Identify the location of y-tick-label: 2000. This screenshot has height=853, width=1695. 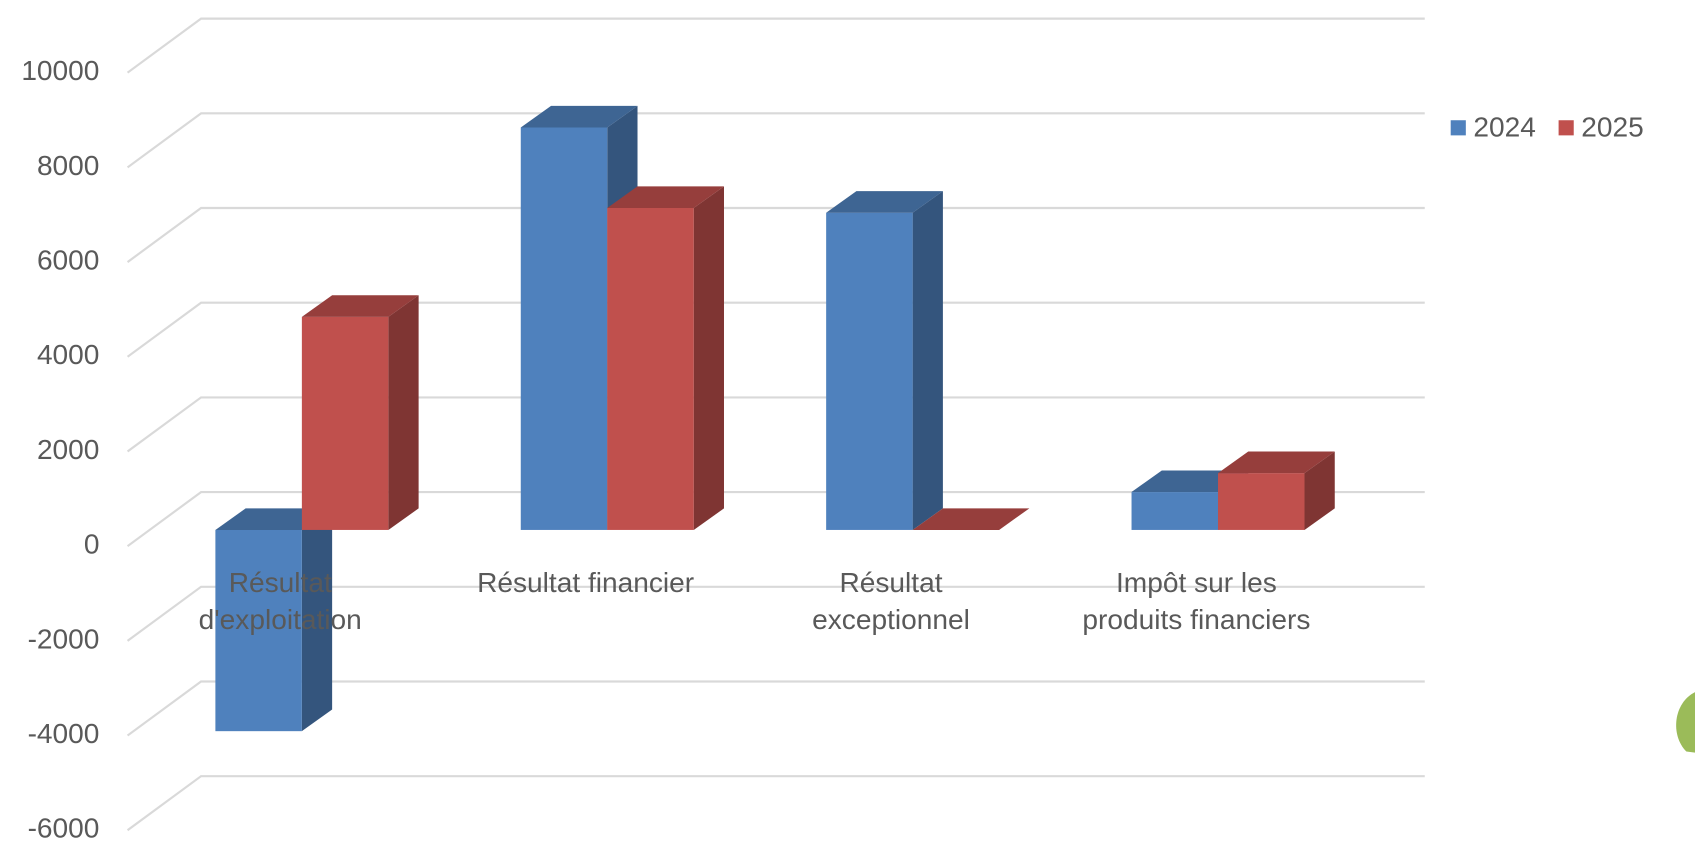
(68, 449).